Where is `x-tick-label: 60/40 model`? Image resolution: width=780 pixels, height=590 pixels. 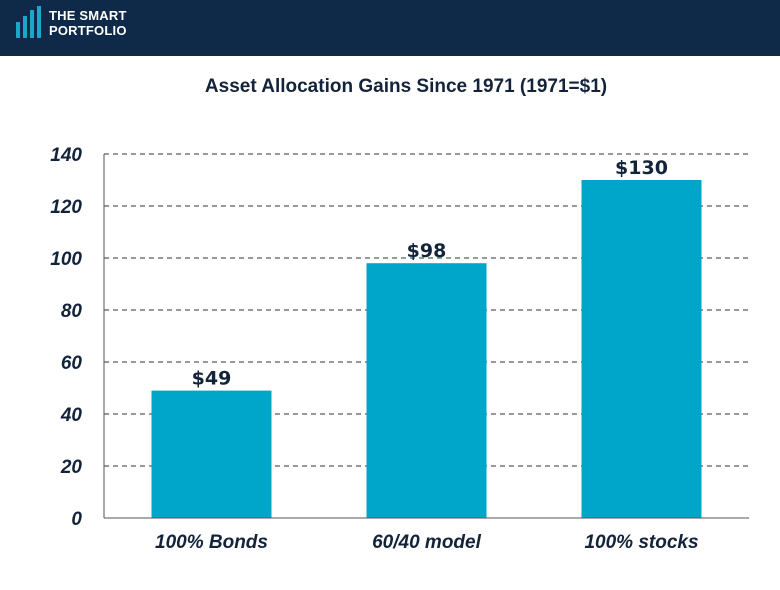 x-tick-label: 60/40 model is located at coordinates (426, 542).